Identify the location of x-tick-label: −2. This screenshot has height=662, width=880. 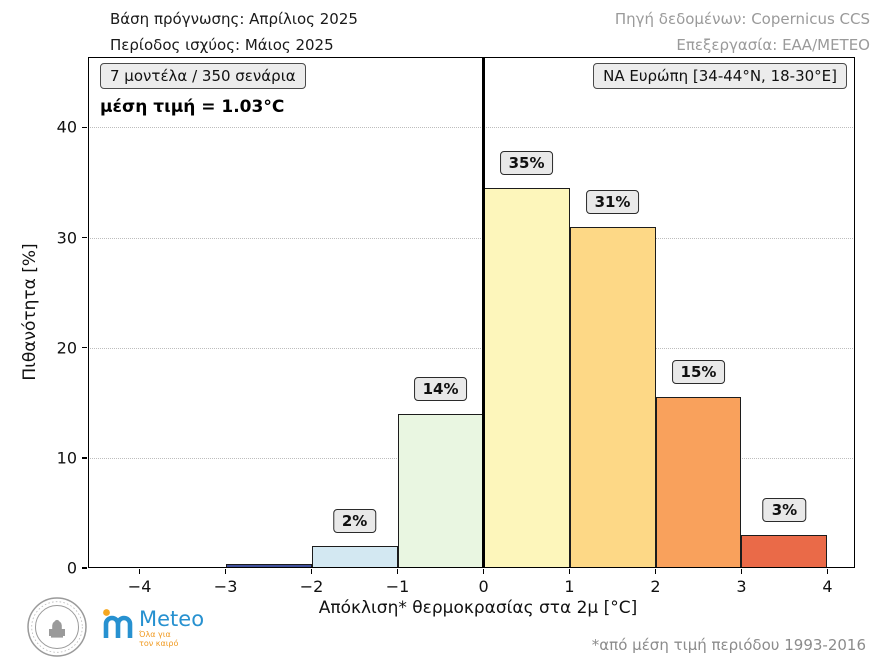
(311, 586).